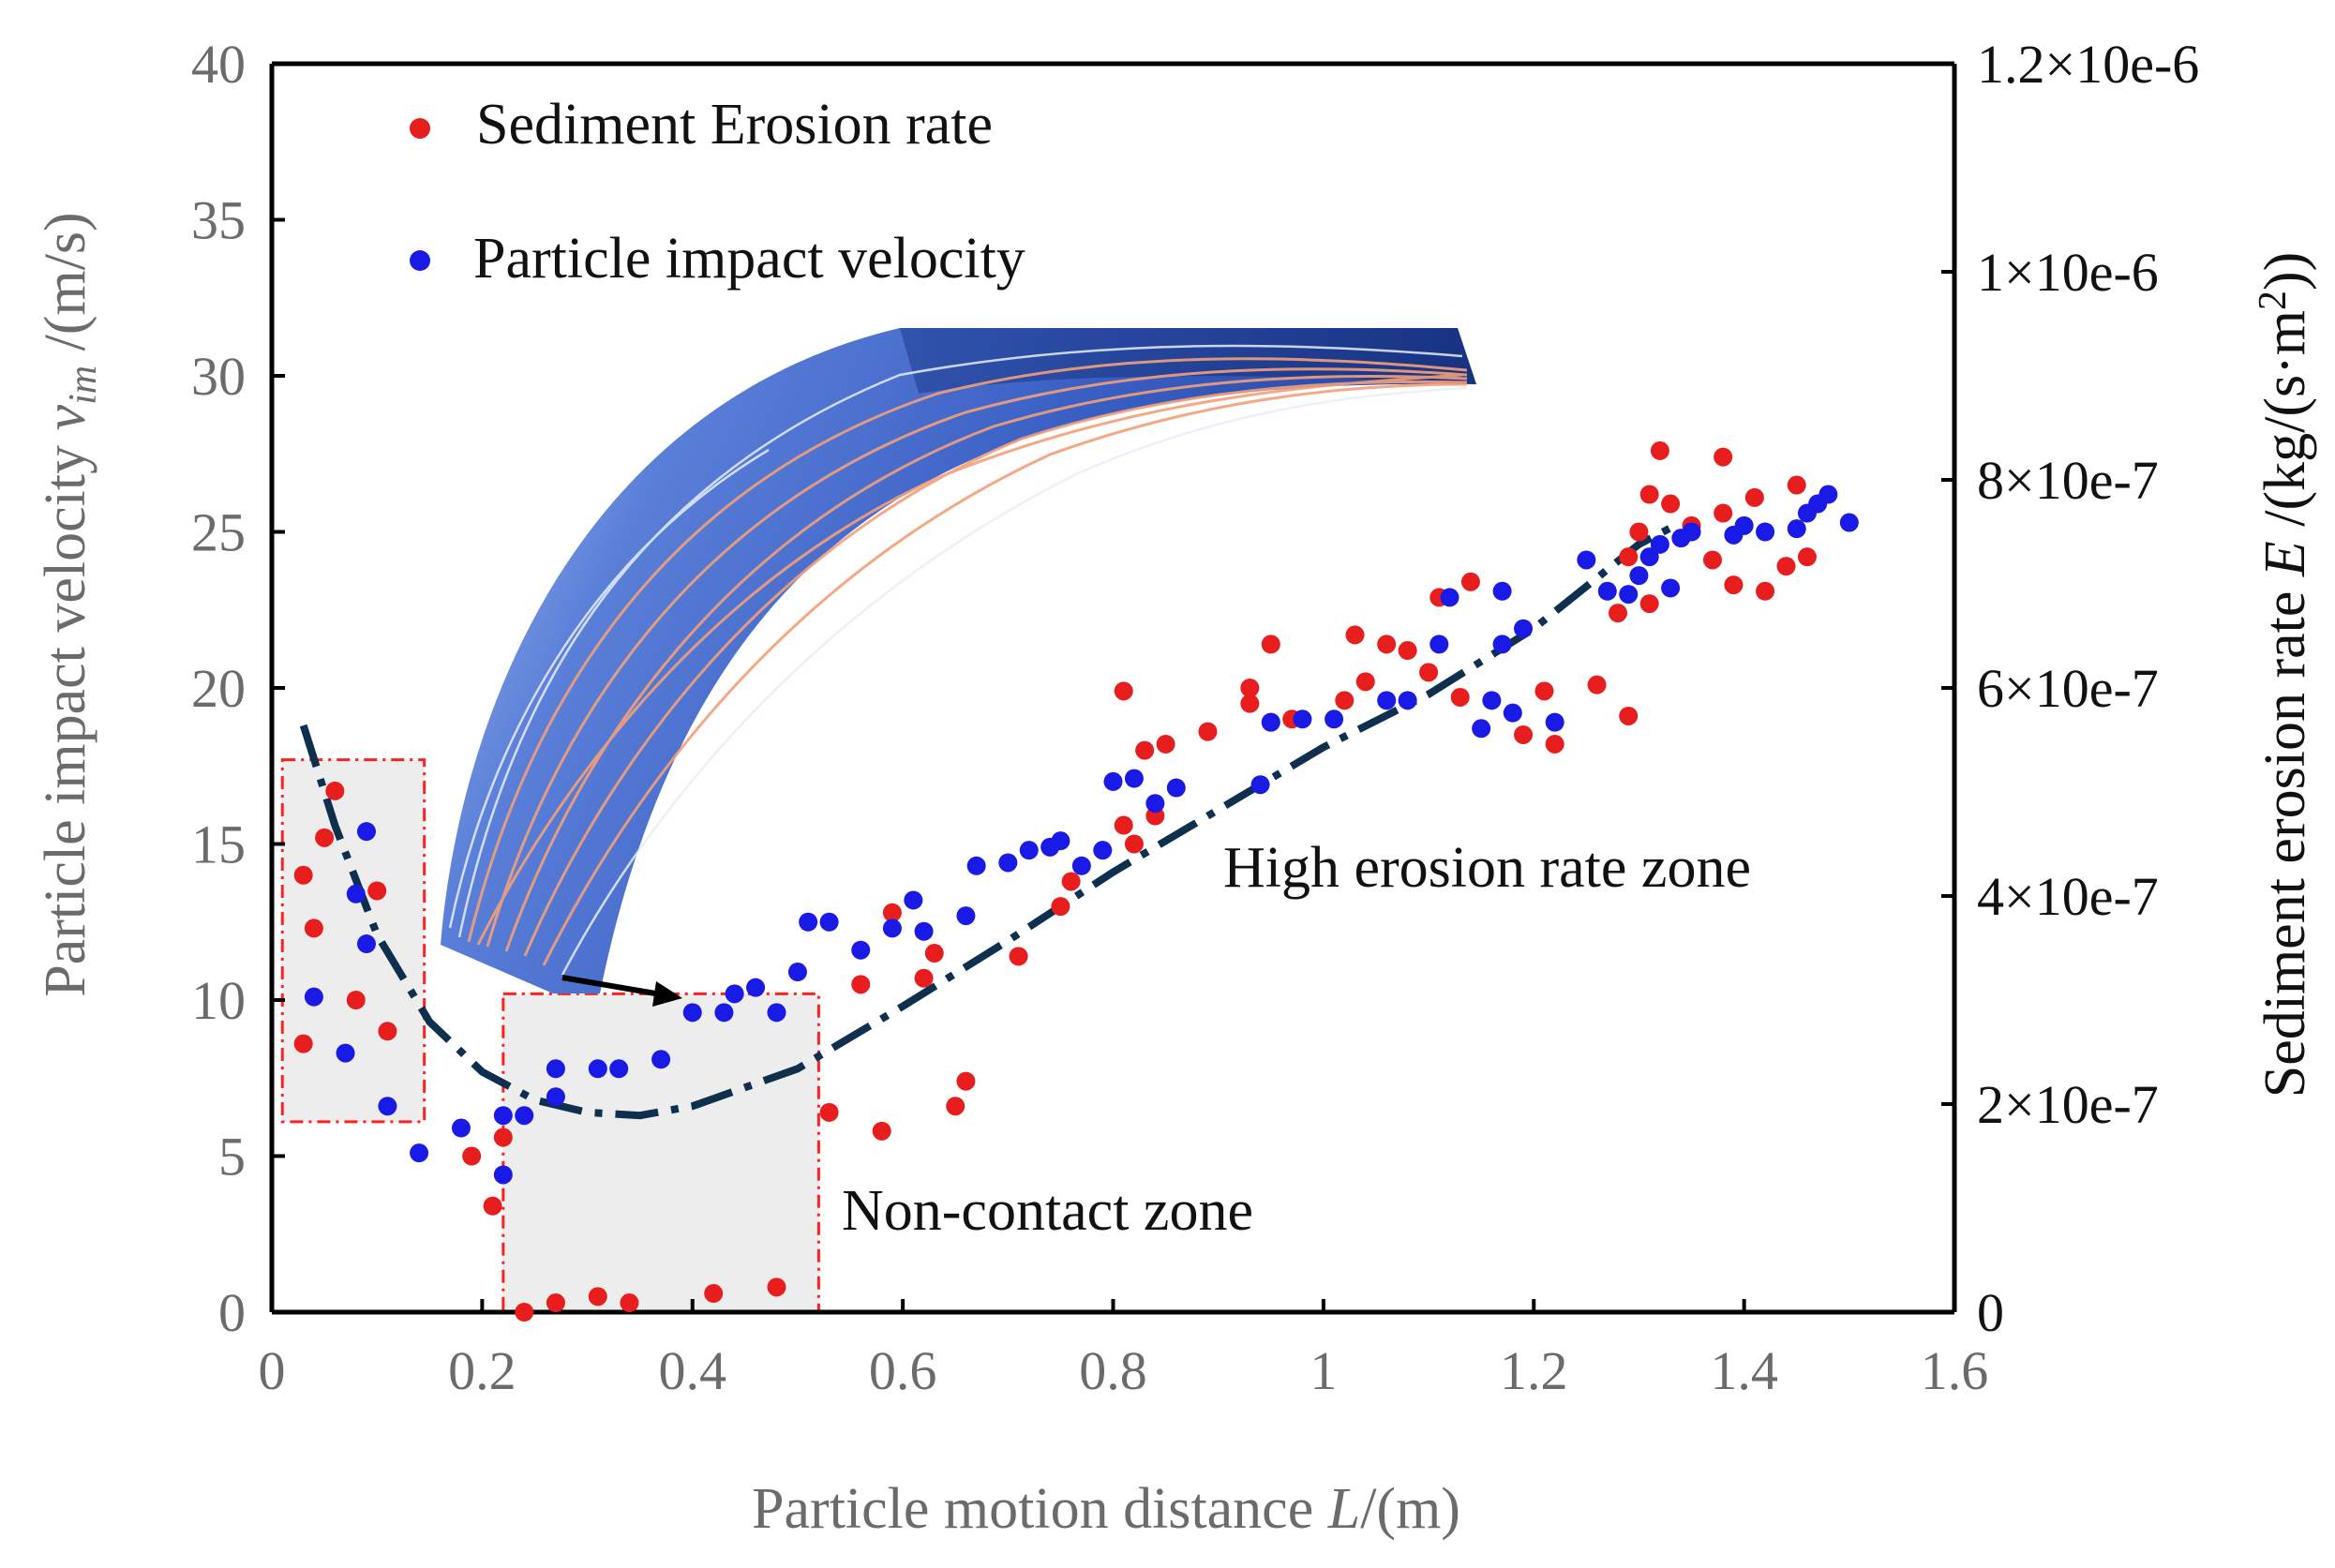 This screenshot has height=1568, width=2335. Describe the element at coordinates (1323, 1370) in the screenshot. I see `x-tick-label: 1` at that location.